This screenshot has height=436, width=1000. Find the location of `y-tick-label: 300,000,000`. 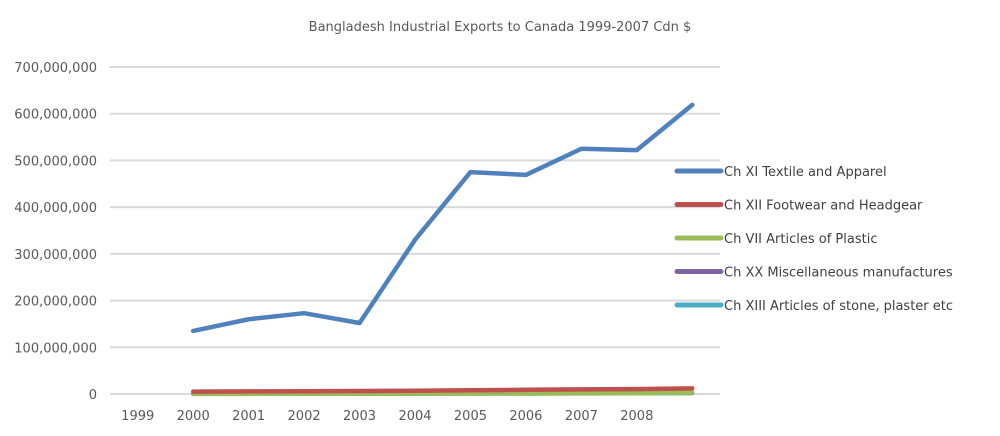

y-tick-label: 300,000,000 is located at coordinates (55, 255).